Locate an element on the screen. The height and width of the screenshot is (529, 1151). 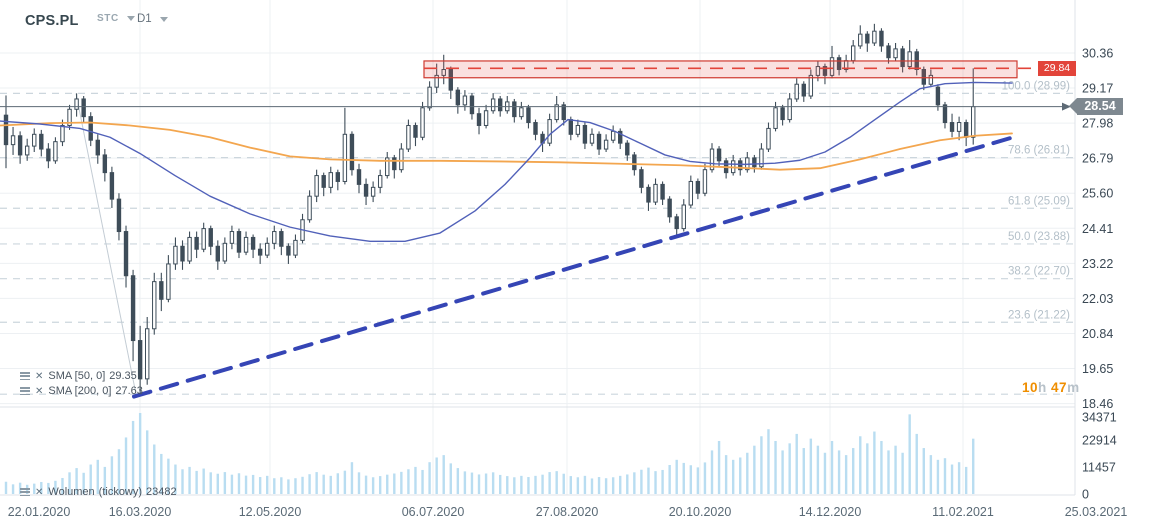
price-axis-label: 29.17 is located at coordinates (1097, 89).